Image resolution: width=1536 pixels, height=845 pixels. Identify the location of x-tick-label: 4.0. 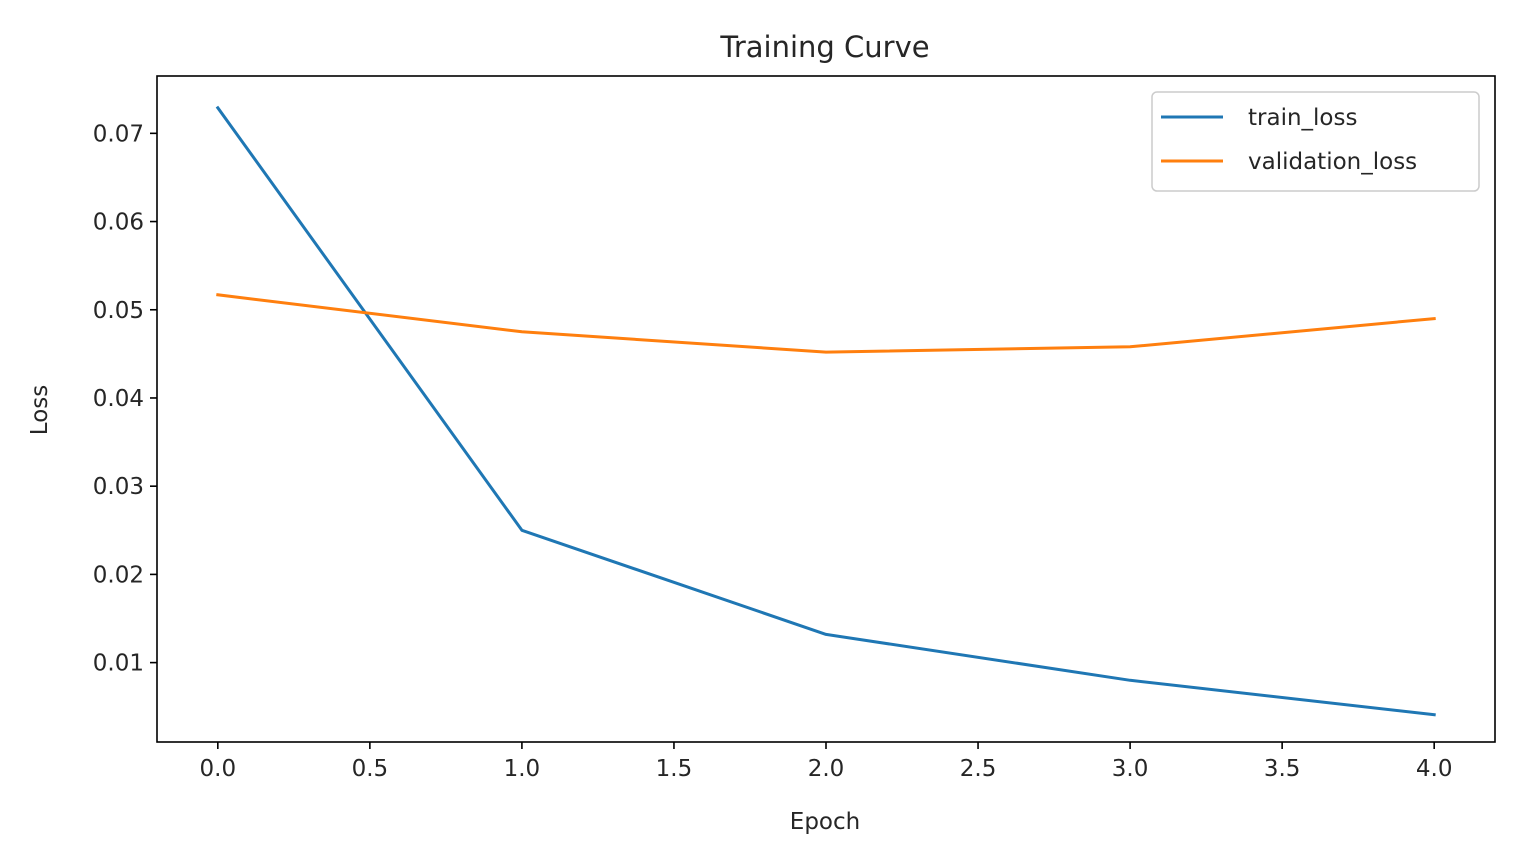
(1434, 769).